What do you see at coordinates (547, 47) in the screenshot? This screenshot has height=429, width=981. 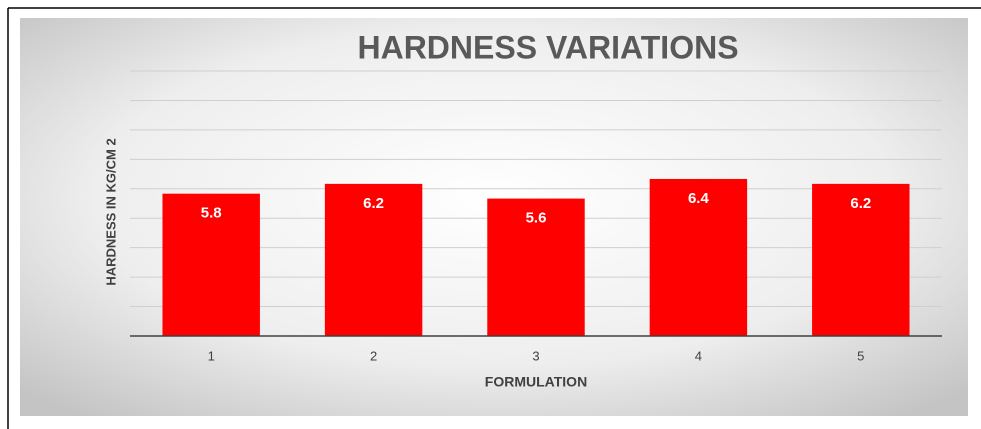 I see `chart-title: HARDNESS VARIATIONS` at bounding box center [547, 47].